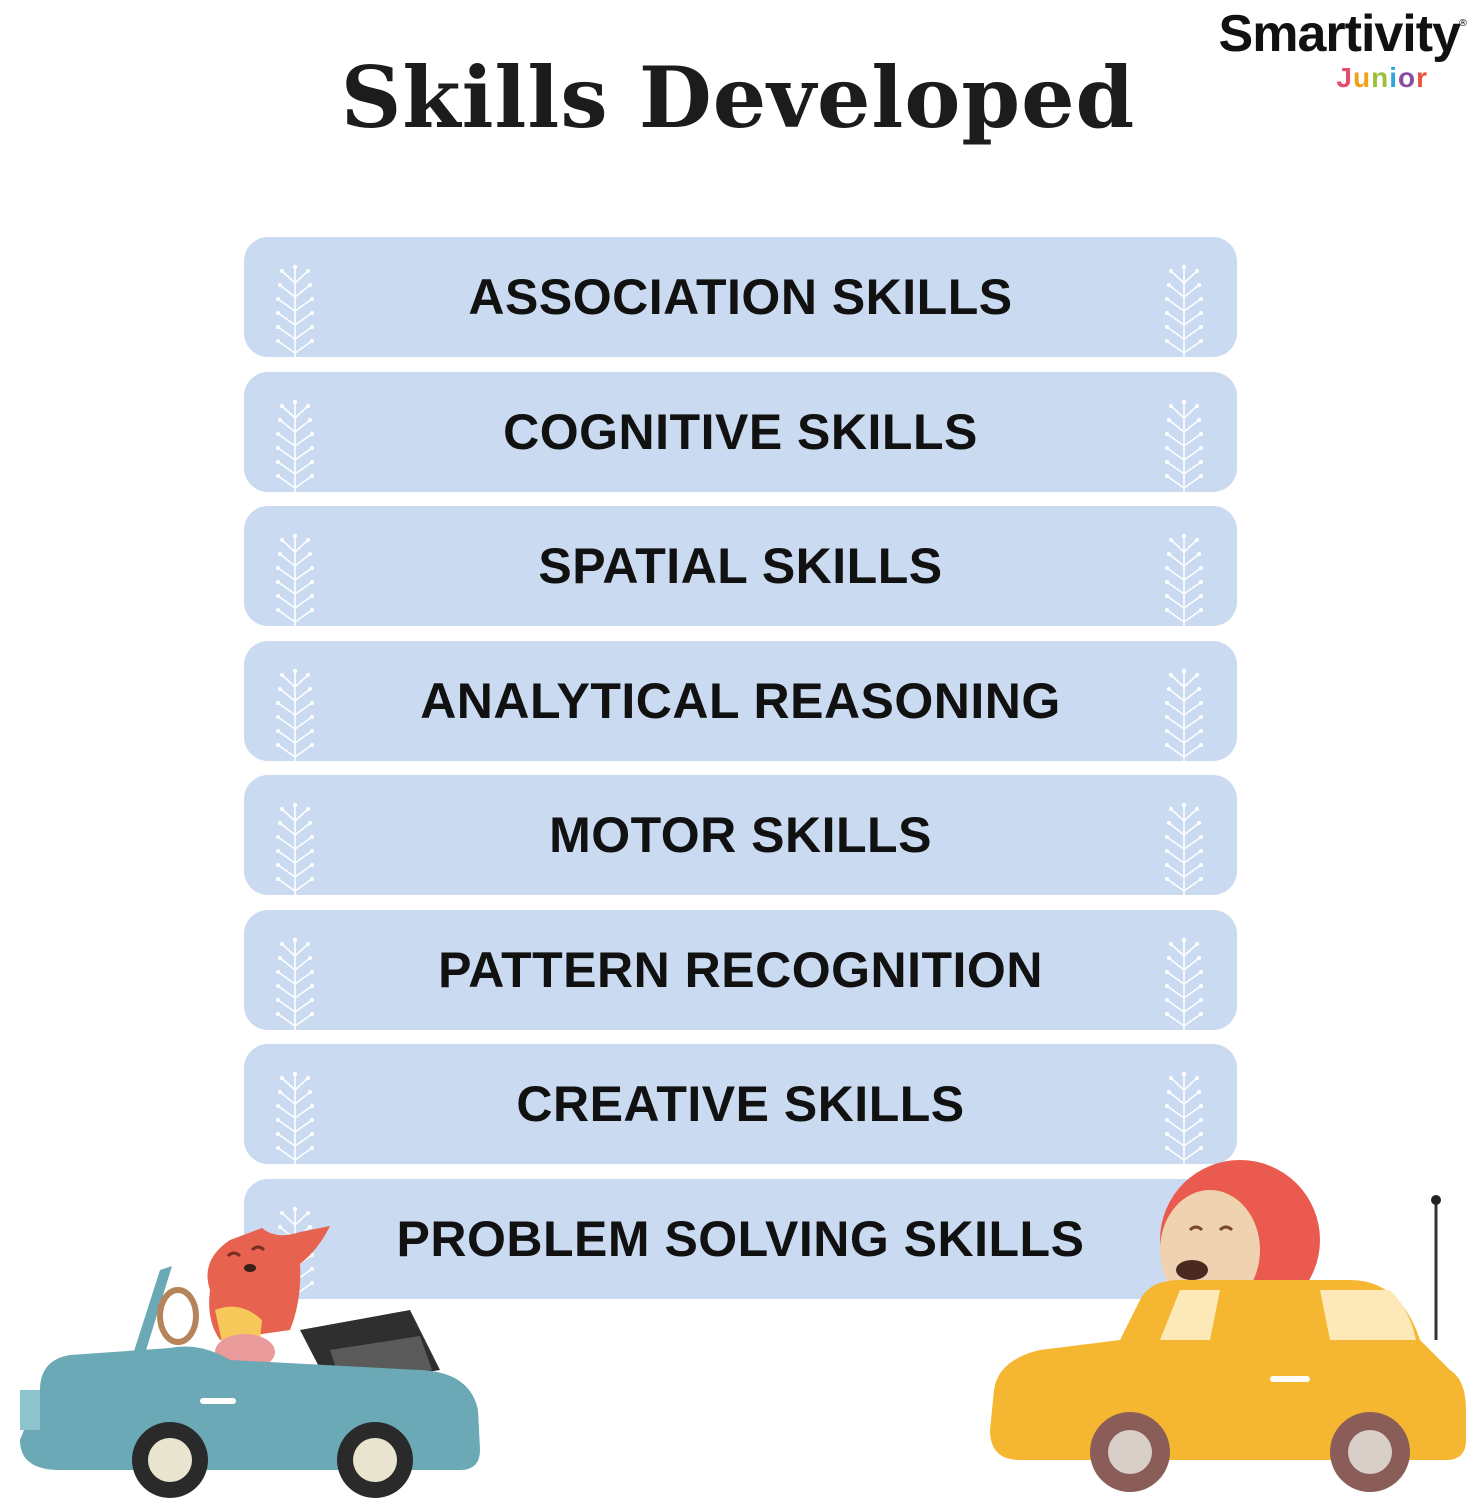 This screenshot has height=1500, width=1476. What do you see at coordinates (1228, 1326) in the screenshot?
I see `lion-in-car-illustration` at bounding box center [1228, 1326].